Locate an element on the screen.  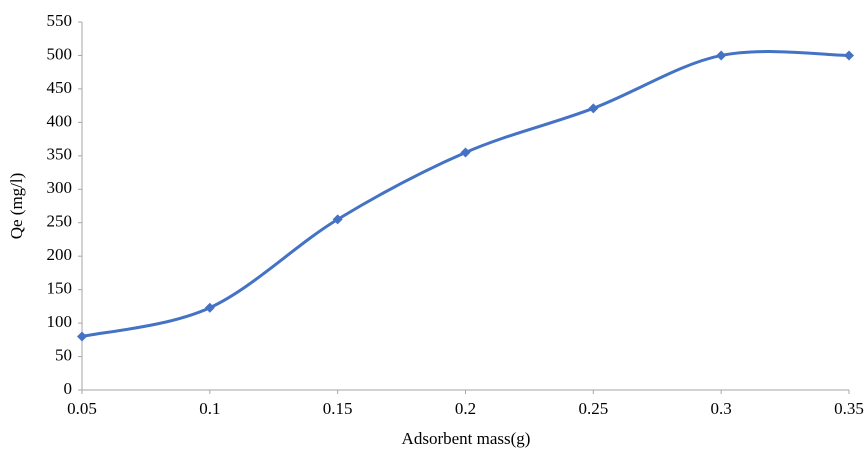
x-axis-label: Adsorbent mass(g) is located at coordinates (466, 438).